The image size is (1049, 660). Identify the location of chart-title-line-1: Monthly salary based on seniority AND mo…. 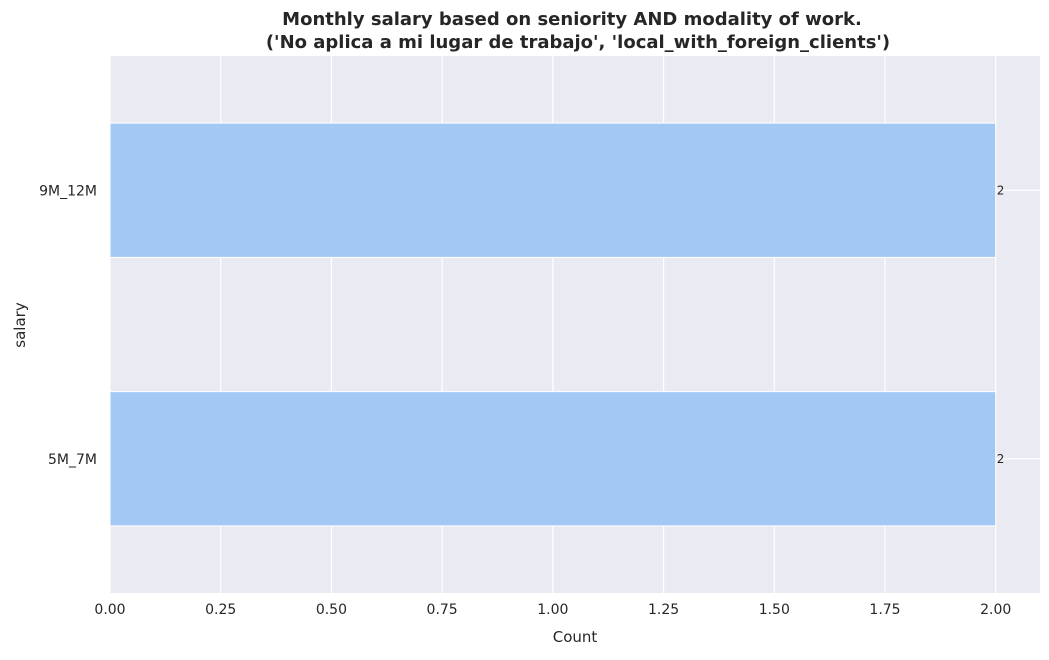
(572, 19).